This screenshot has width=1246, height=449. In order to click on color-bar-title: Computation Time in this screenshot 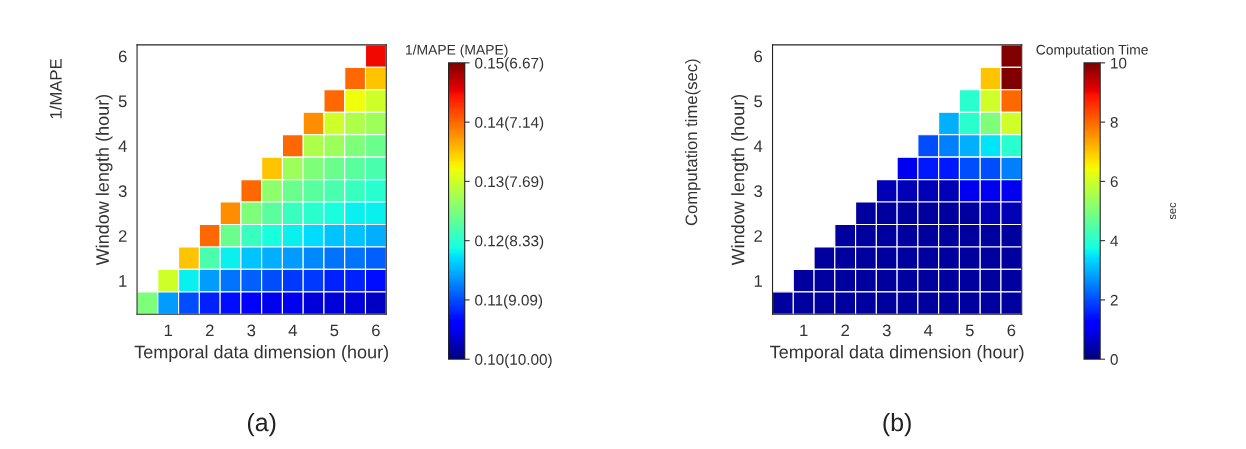, I will do `click(1092, 51)`.